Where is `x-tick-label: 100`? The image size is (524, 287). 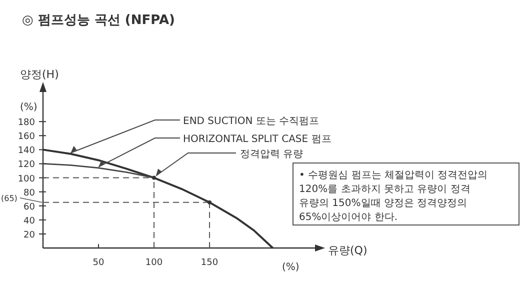
x-tick-label: 100 is located at coordinates (154, 263).